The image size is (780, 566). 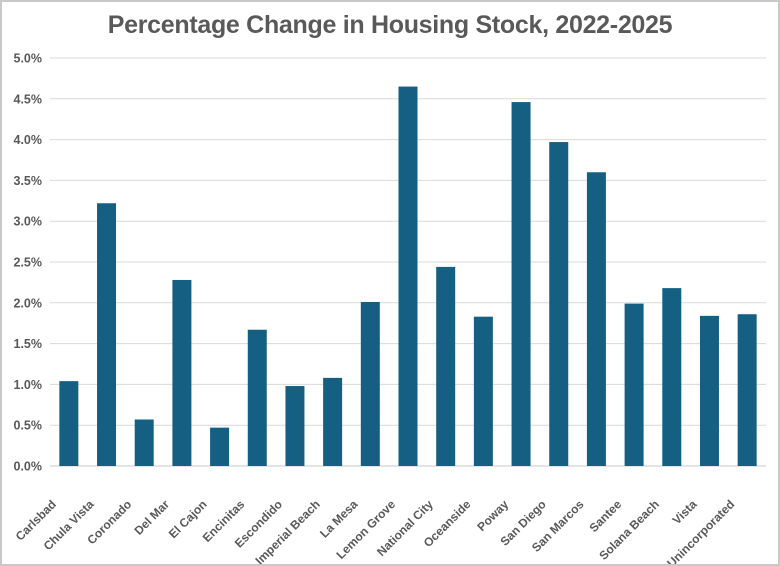 What do you see at coordinates (220, 446) in the screenshot?
I see `bar-el-cajon` at bounding box center [220, 446].